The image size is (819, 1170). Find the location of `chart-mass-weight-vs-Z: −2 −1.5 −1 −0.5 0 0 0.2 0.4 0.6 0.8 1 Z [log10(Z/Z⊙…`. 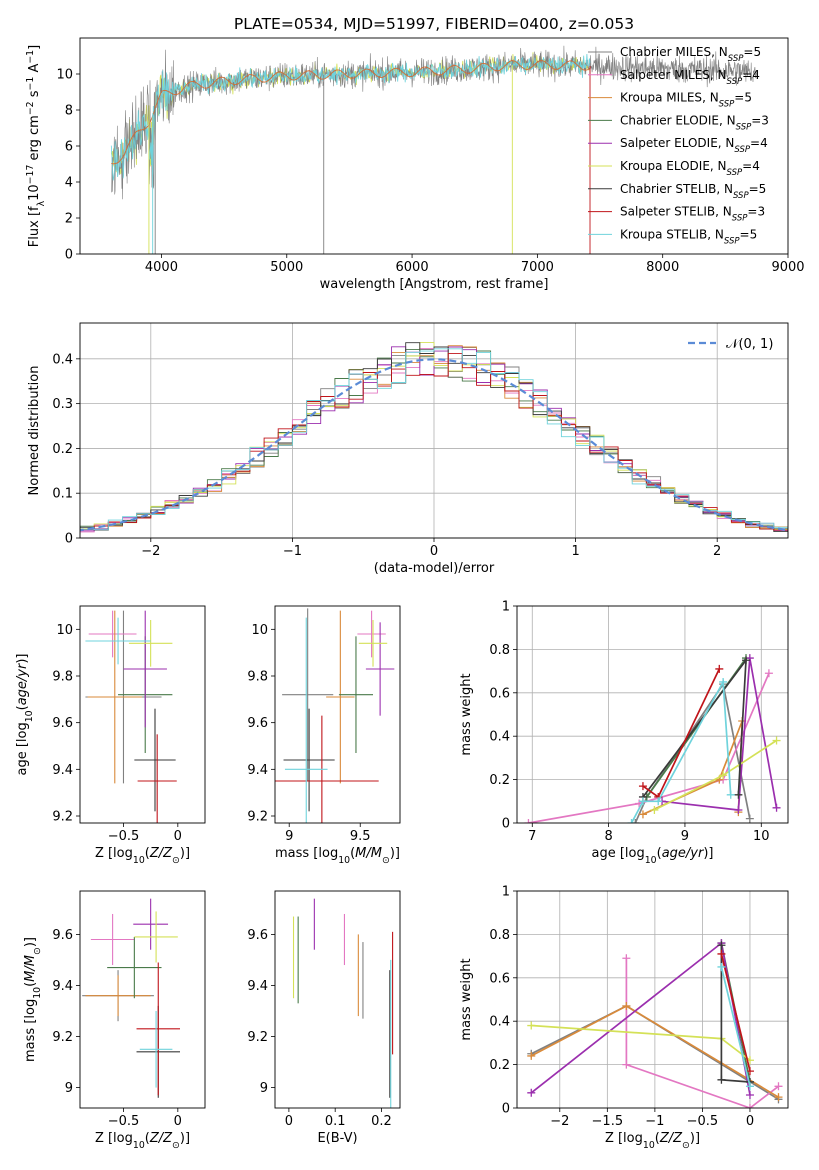

chart-mass-weight-vs-Z: −2 −1.5 −1 −0.5 0 0 0.2 0.4 0.6 0.8 1 Z [log10(Z/Z⊙… is located at coordinates (624, 1018).